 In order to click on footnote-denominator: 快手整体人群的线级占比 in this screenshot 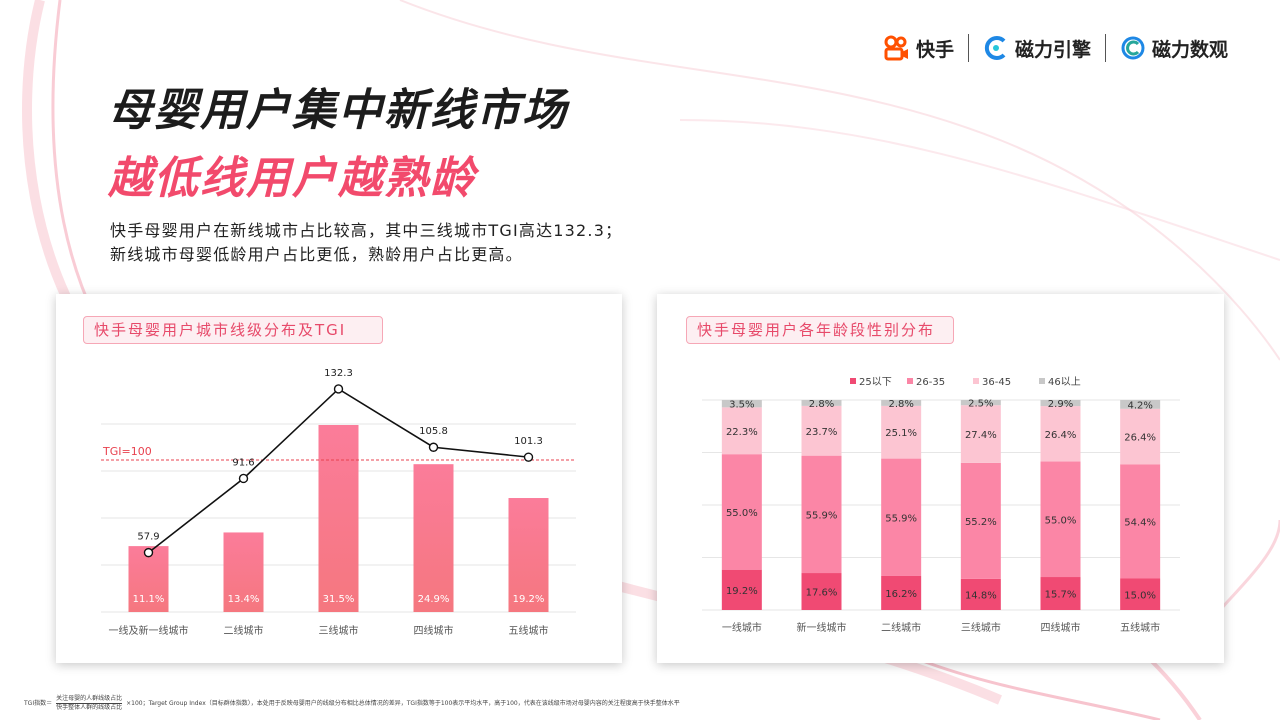, I will do `click(89, 707)`.